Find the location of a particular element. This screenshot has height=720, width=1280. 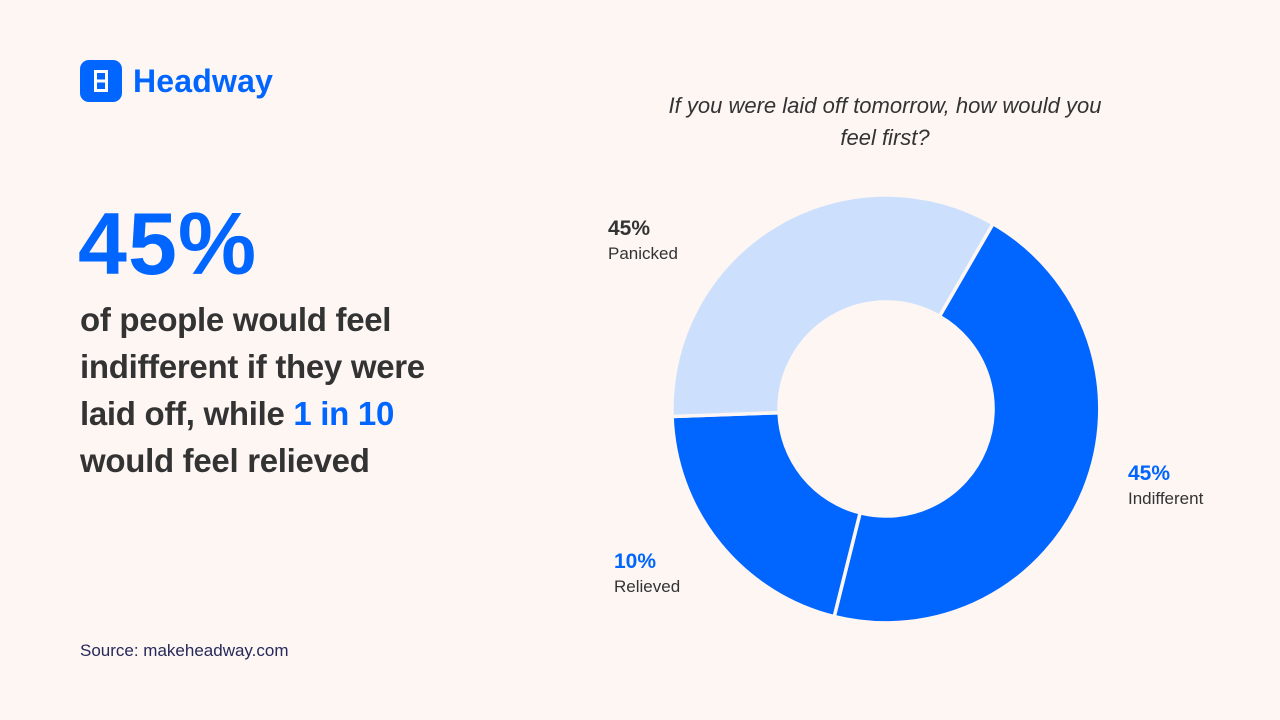

headline-highlight: 1 in 10 is located at coordinates (343, 413).